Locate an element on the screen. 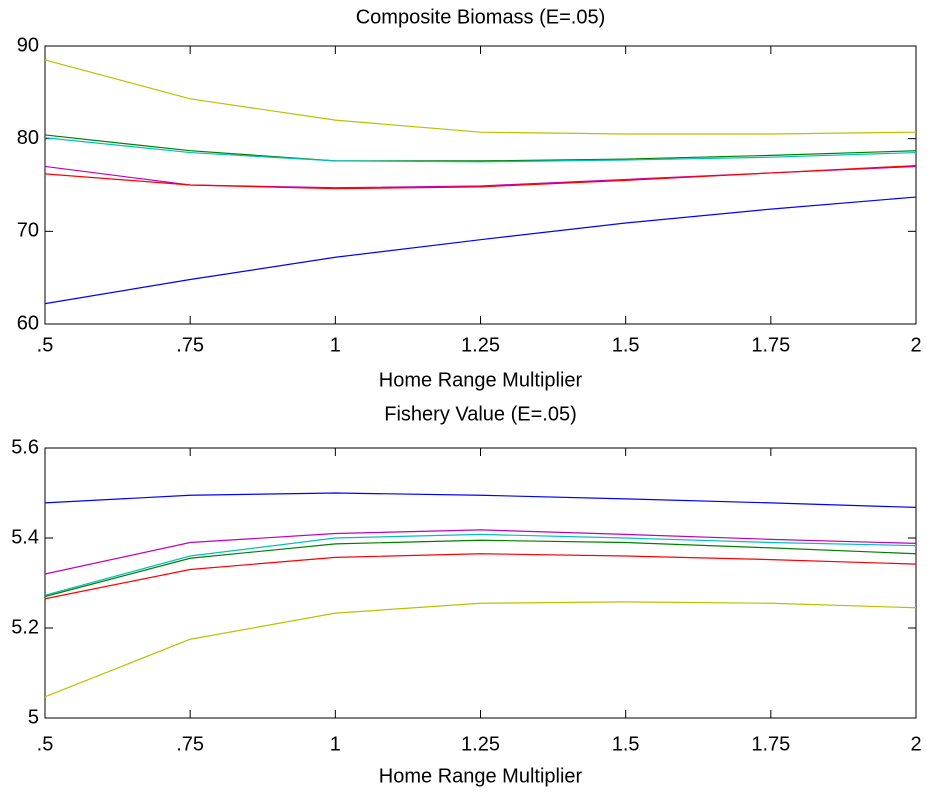 Image resolution: width=927 pixels, height=794 pixels. y-tick-label: 5.6 is located at coordinates (25, 447).